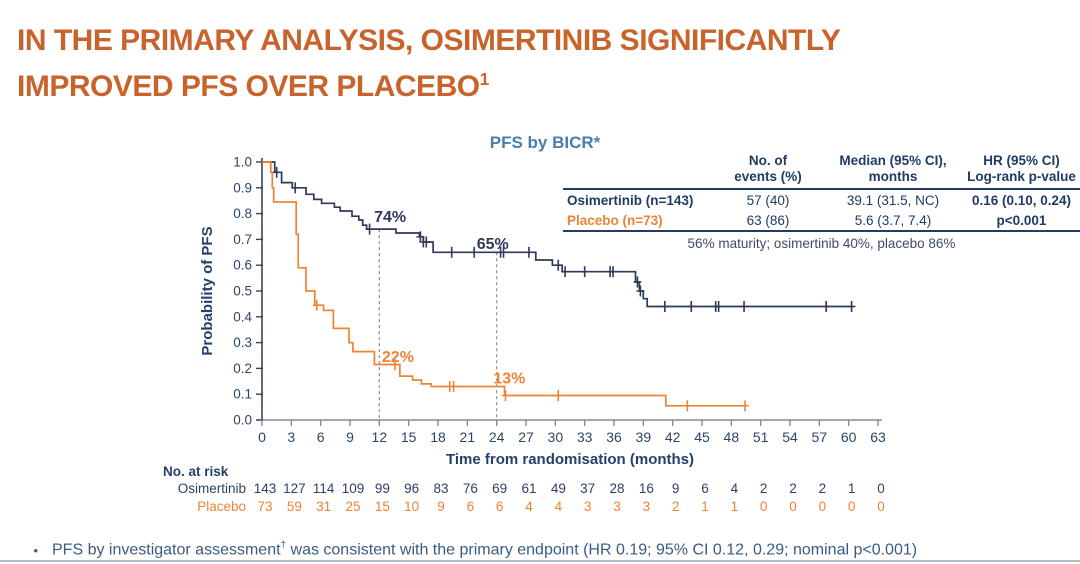  Describe the element at coordinates (470, 488) in the screenshot. I see `risk-value: 76` at that location.